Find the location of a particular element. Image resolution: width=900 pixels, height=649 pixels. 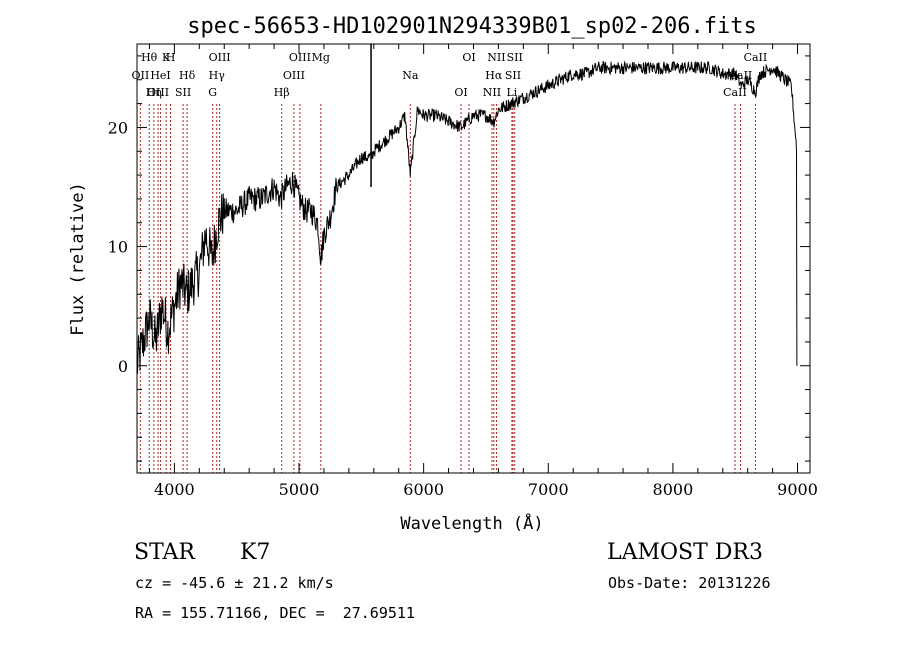

emission-line-label: H is located at coordinates (171, 57).